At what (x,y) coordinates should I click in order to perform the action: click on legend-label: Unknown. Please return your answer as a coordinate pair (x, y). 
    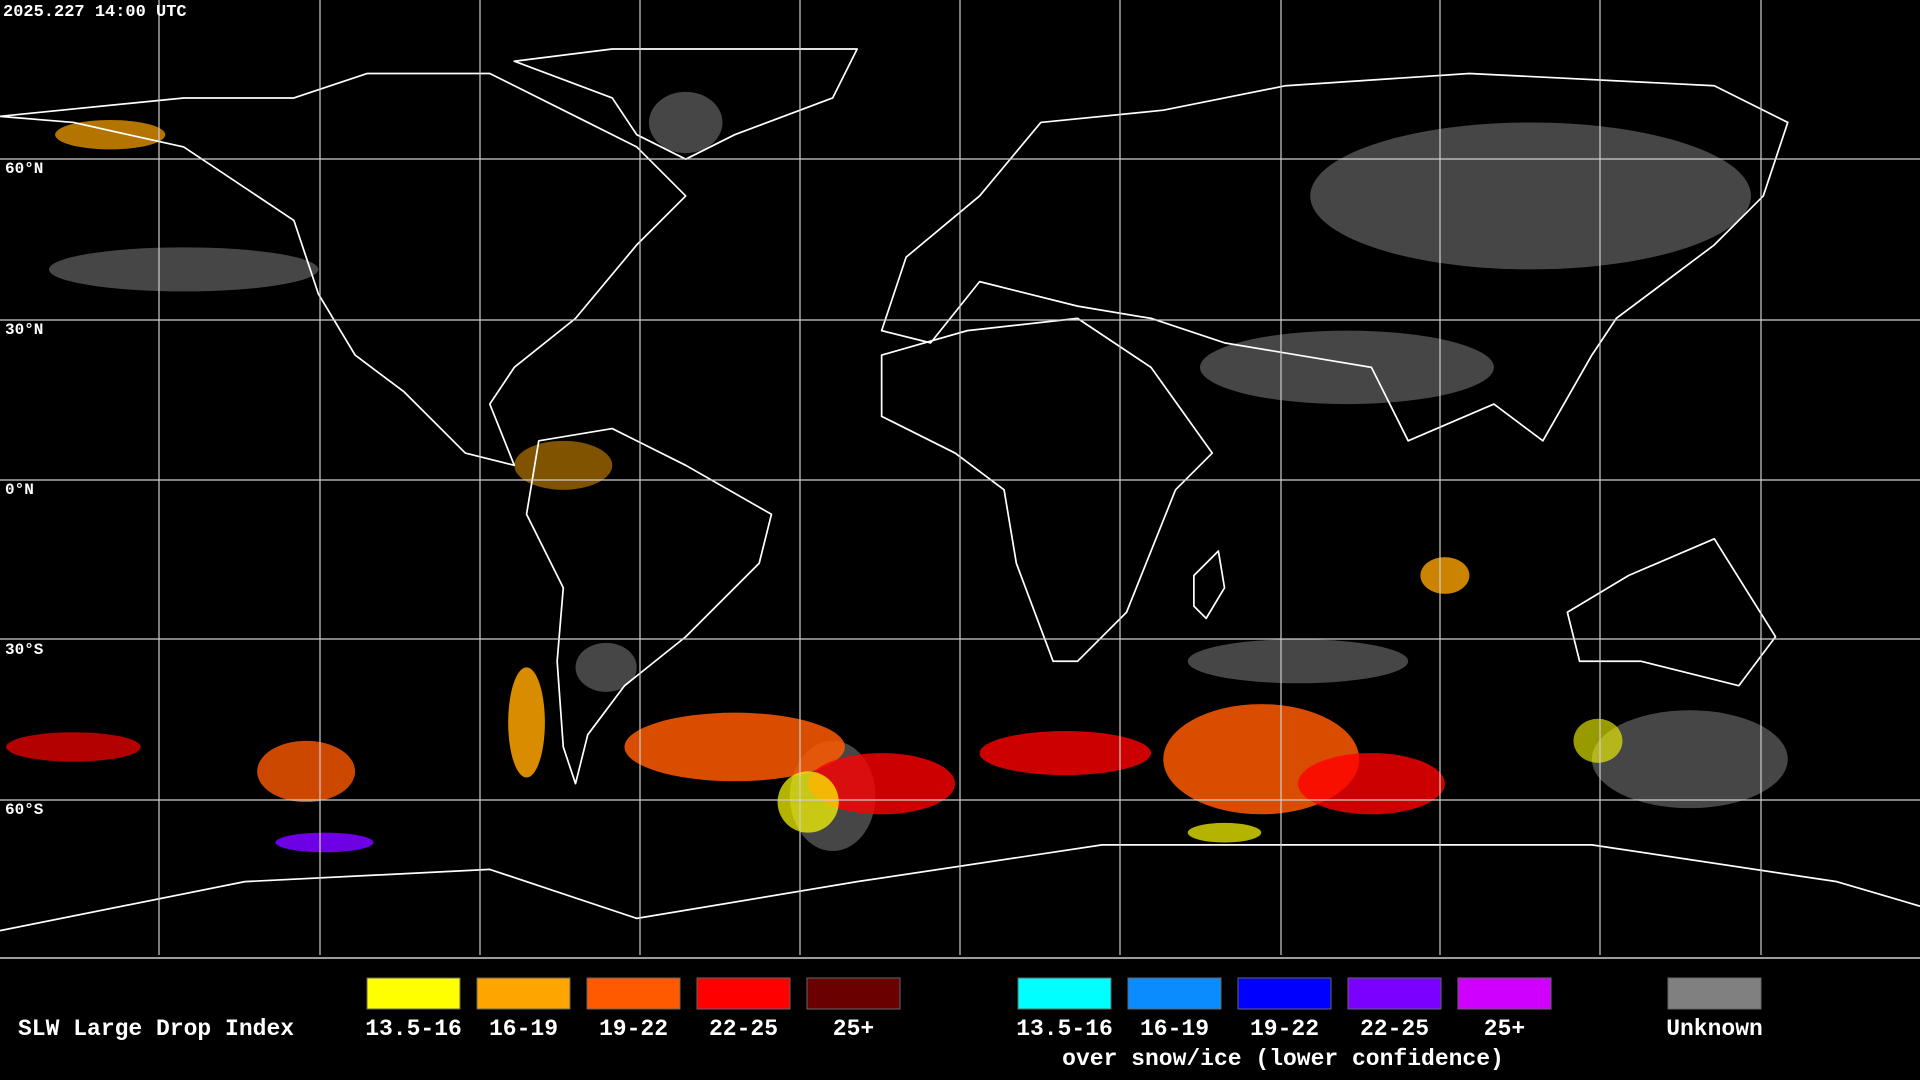
    Looking at the image, I should click on (1714, 1029).